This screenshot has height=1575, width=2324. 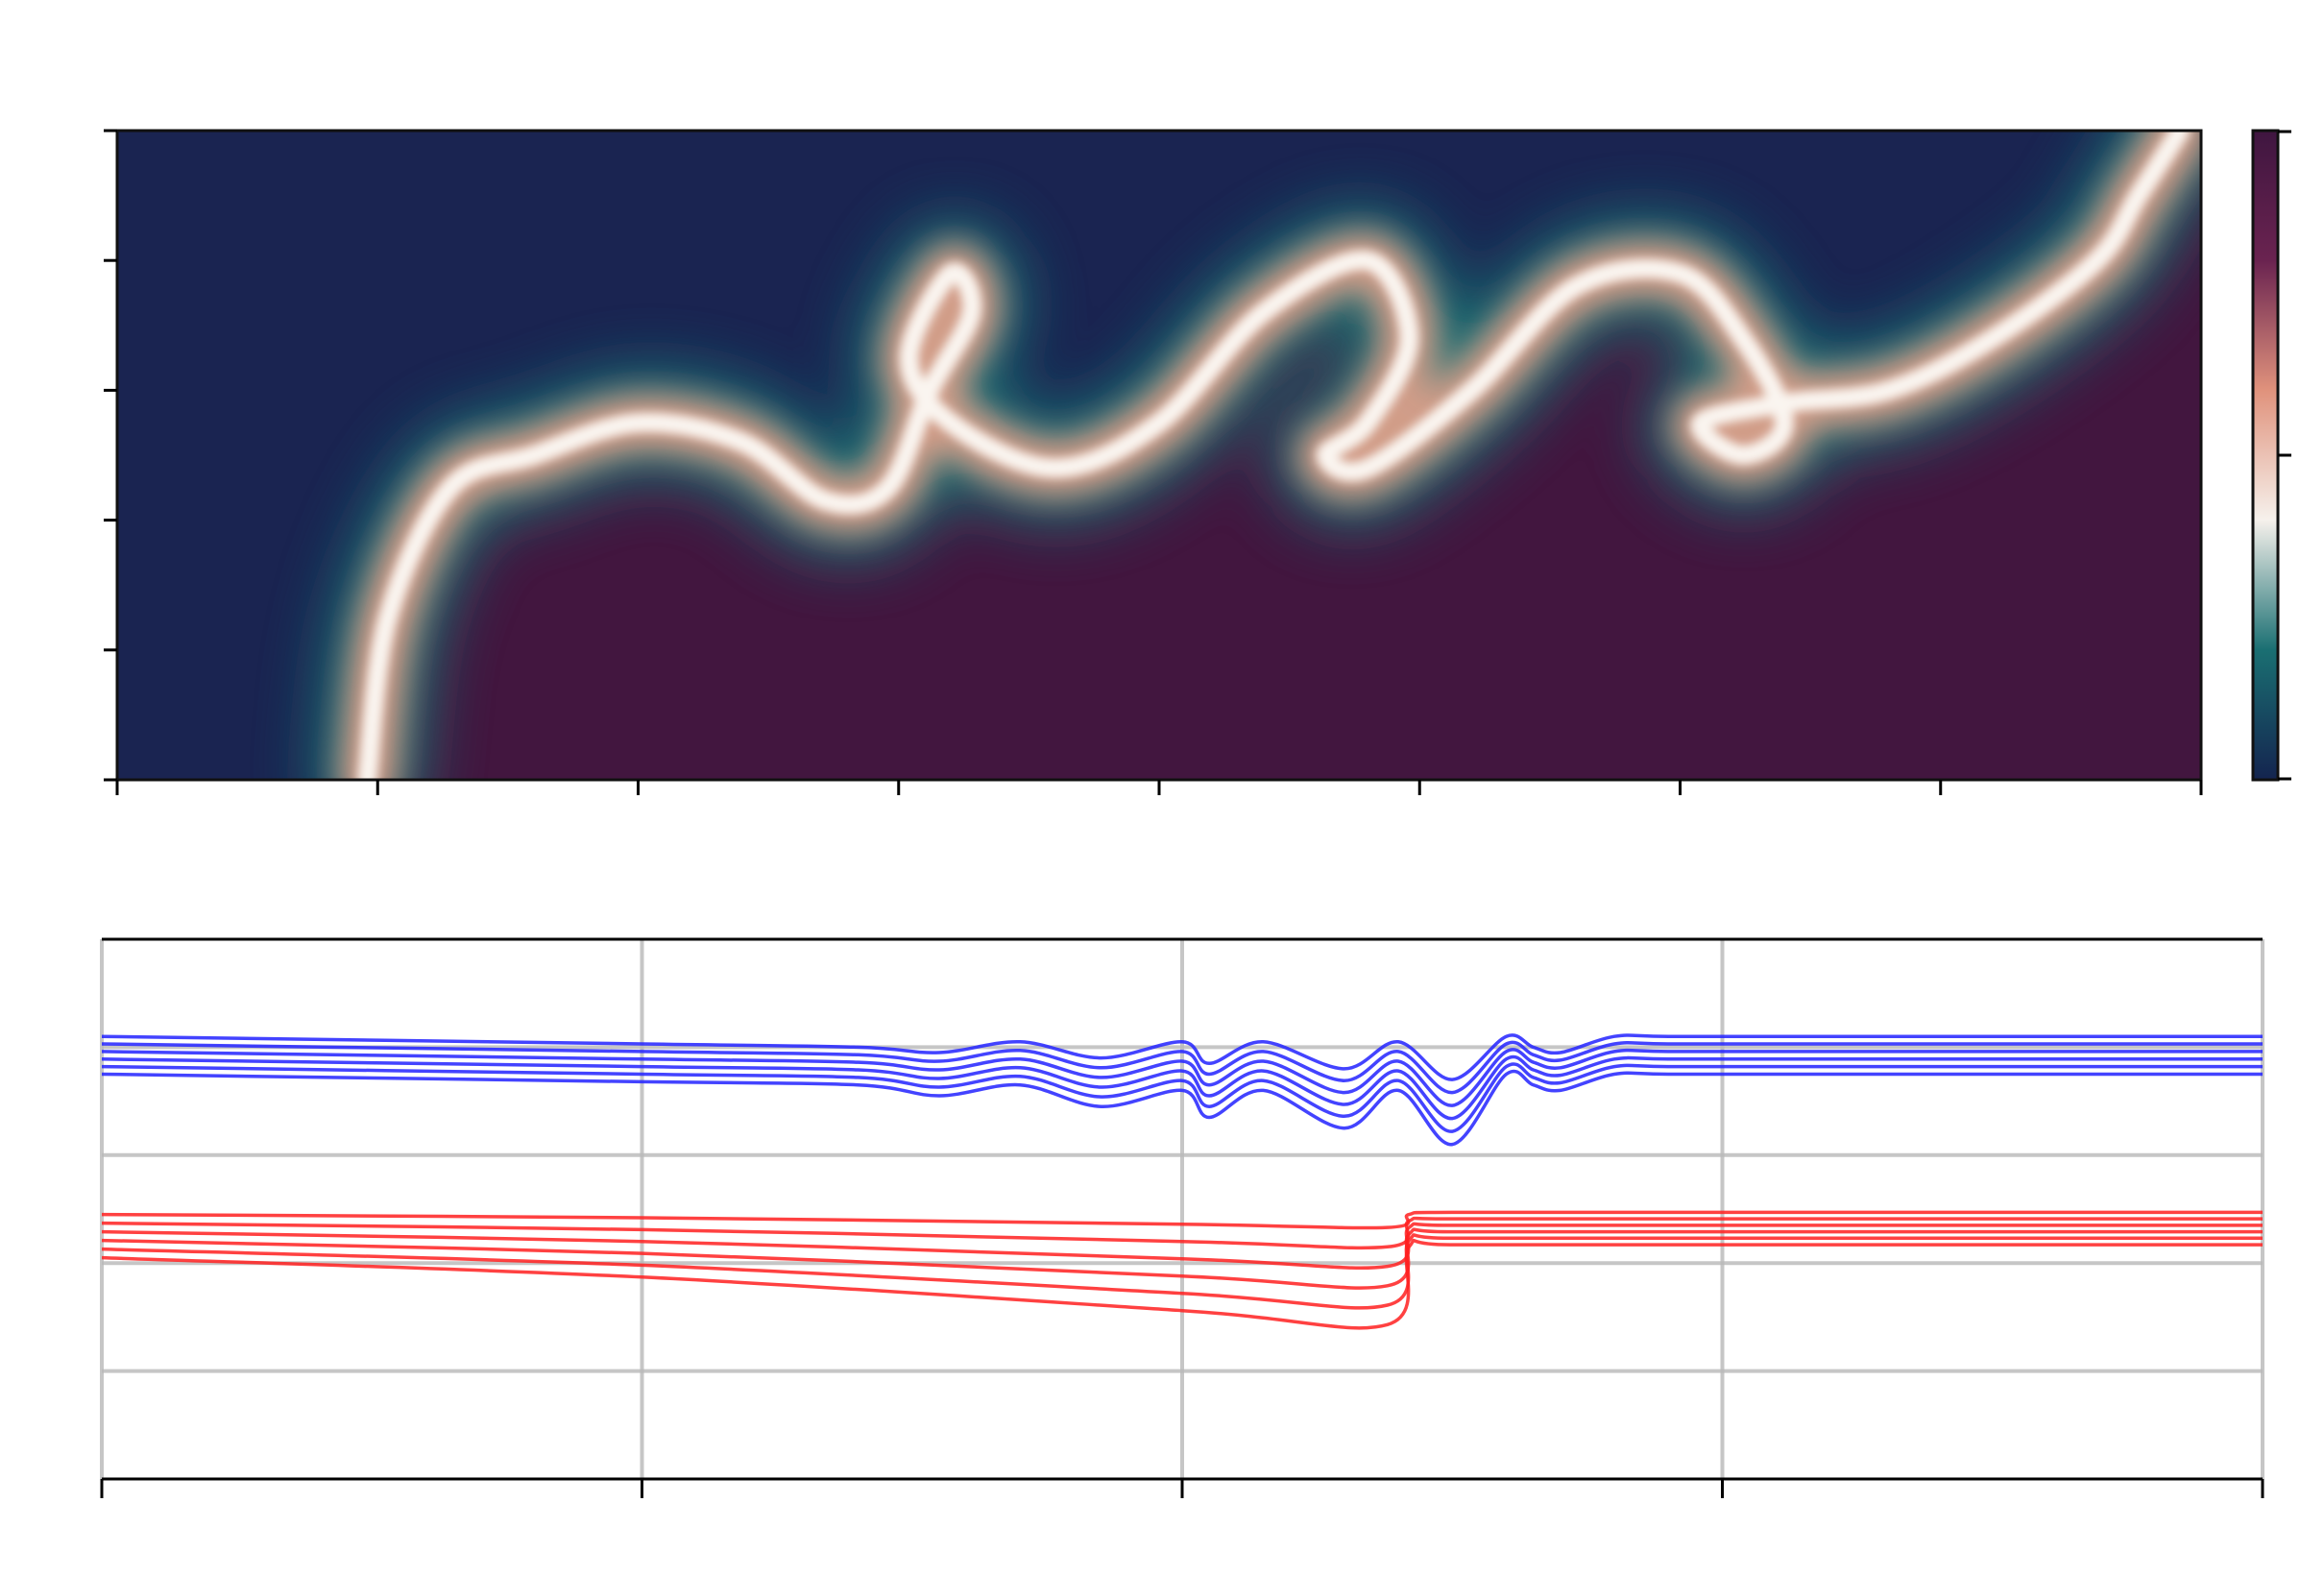 I want to click on colorbar, so click(x=2271, y=455).